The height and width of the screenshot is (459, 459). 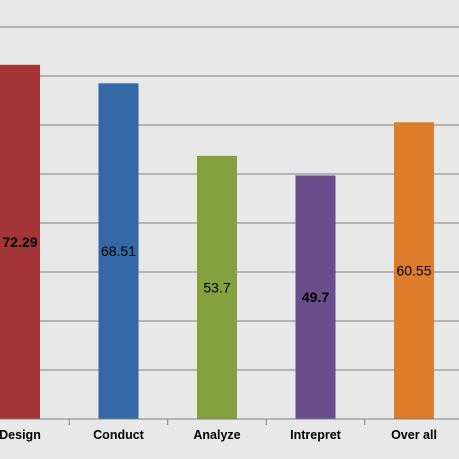 What do you see at coordinates (20, 435) in the screenshot?
I see `category-label: Design` at bounding box center [20, 435].